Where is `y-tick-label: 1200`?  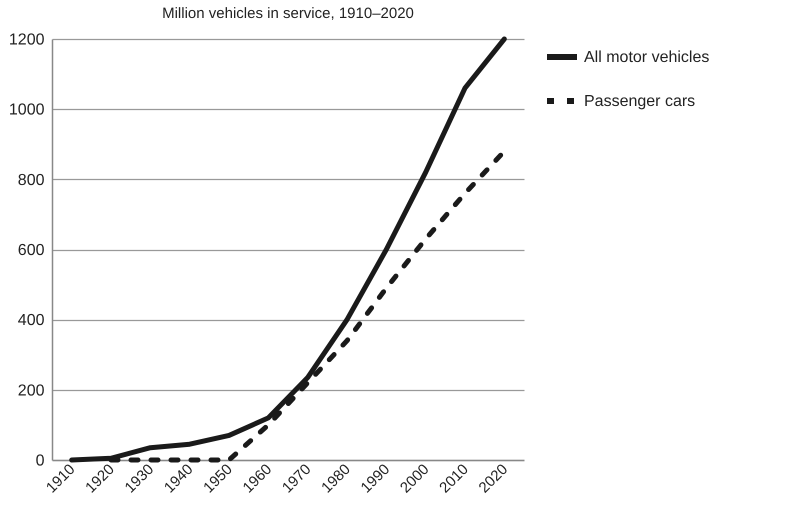
y-tick-label: 1200 is located at coordinates (26, 40).